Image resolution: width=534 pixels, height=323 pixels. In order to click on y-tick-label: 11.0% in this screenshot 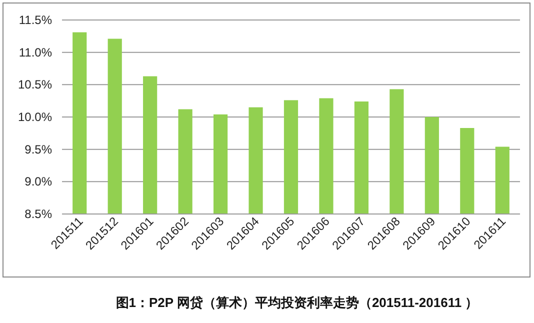, I will do `click(35, 52)`.